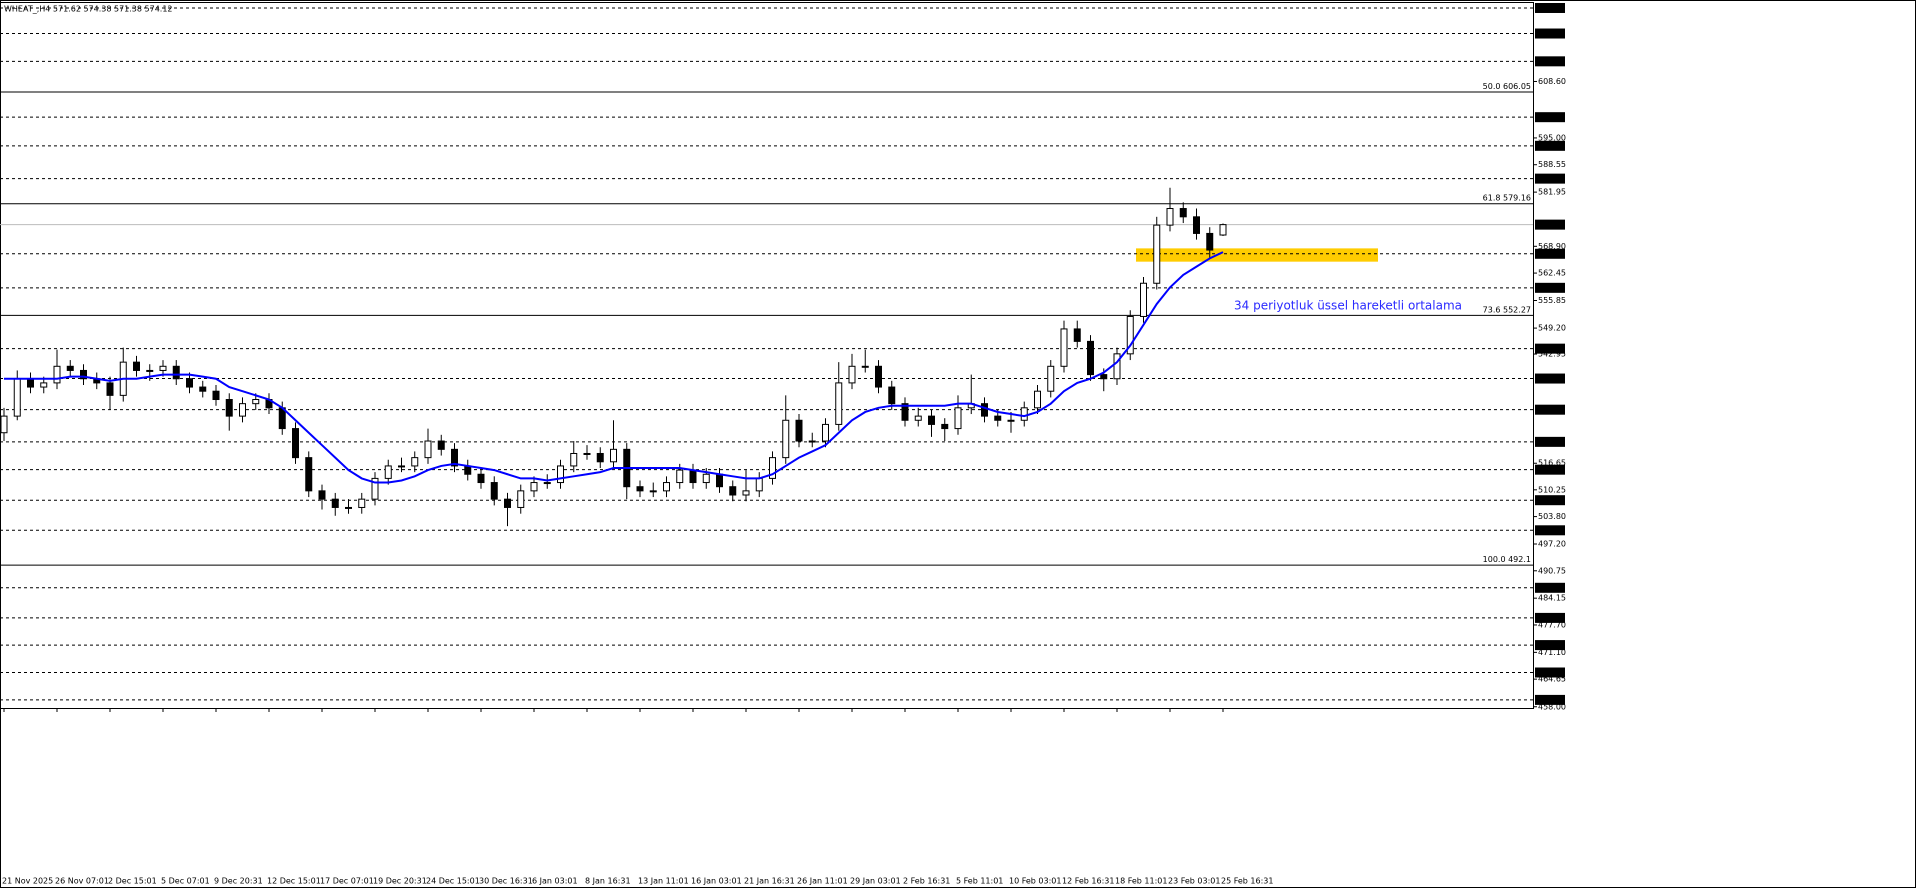  What do you see at coordinates (1492, 309) in the screenshot?
I see `fib-ratio: 73.6` at bounding box center [1492, 309].